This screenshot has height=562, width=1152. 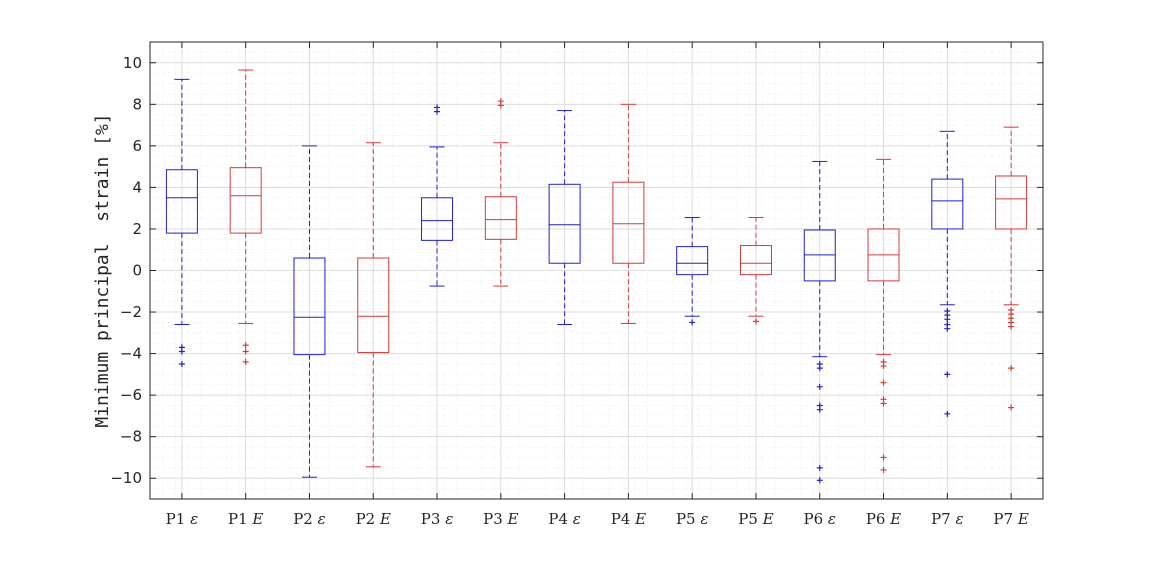 What do you see at coordinates (820, 519) in the screenshot?
I see `x-tick-label: P6 ε` at bounding box center [820, 519].